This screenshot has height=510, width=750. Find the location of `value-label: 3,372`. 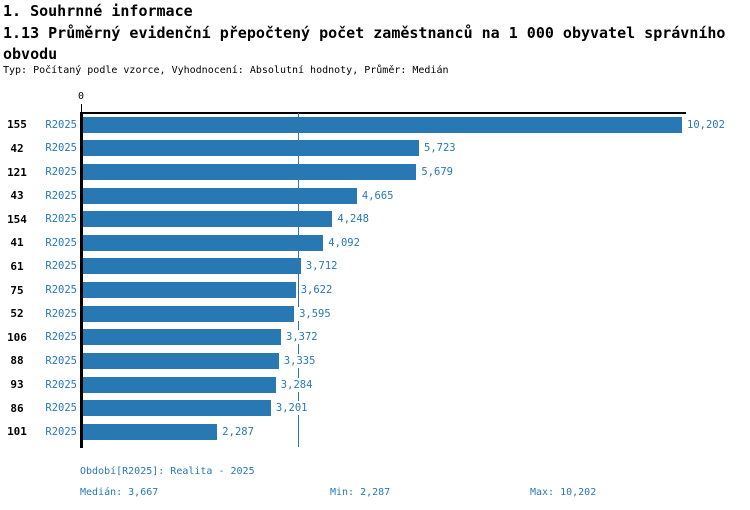

value-label: 3,372 is located at coordinates (302, 337).